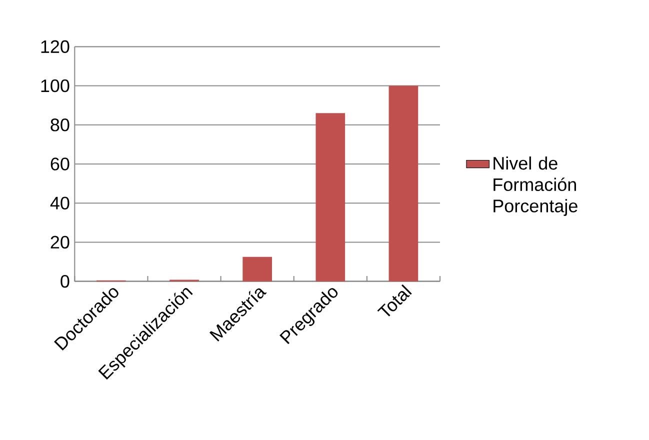 This screenshot has width=649, height=440. I want to click on y-tick-label: 20, so click(60, 242).